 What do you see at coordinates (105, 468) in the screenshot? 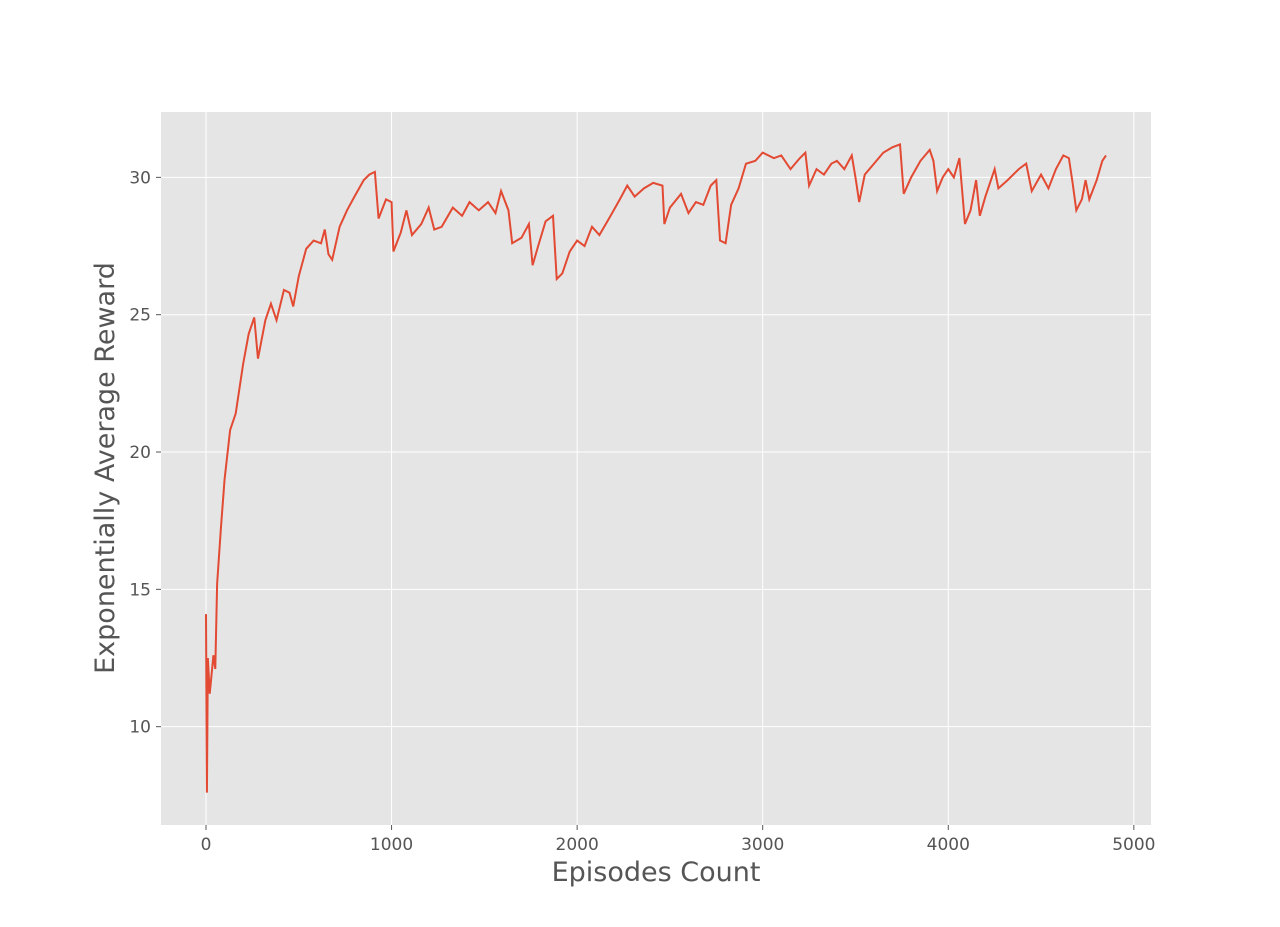
I see `y-axis-label: Exponentially Average Reward` at bounding box center [105, 468].